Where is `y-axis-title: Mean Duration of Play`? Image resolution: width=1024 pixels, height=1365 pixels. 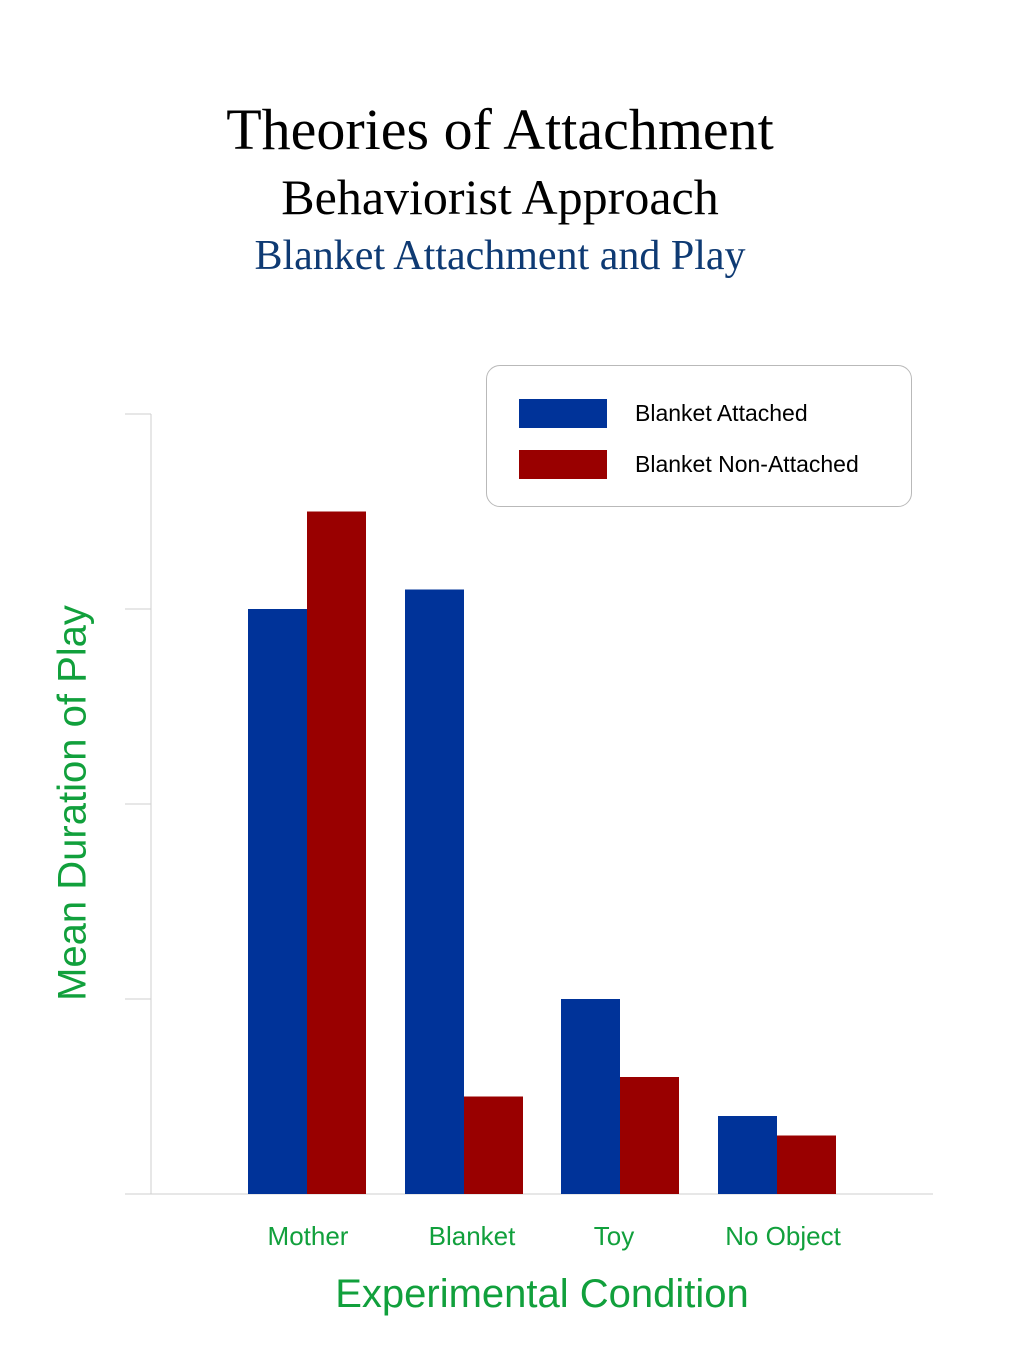 y-axis-title: Mean Duration of Play is located at coordinates (72, 803).